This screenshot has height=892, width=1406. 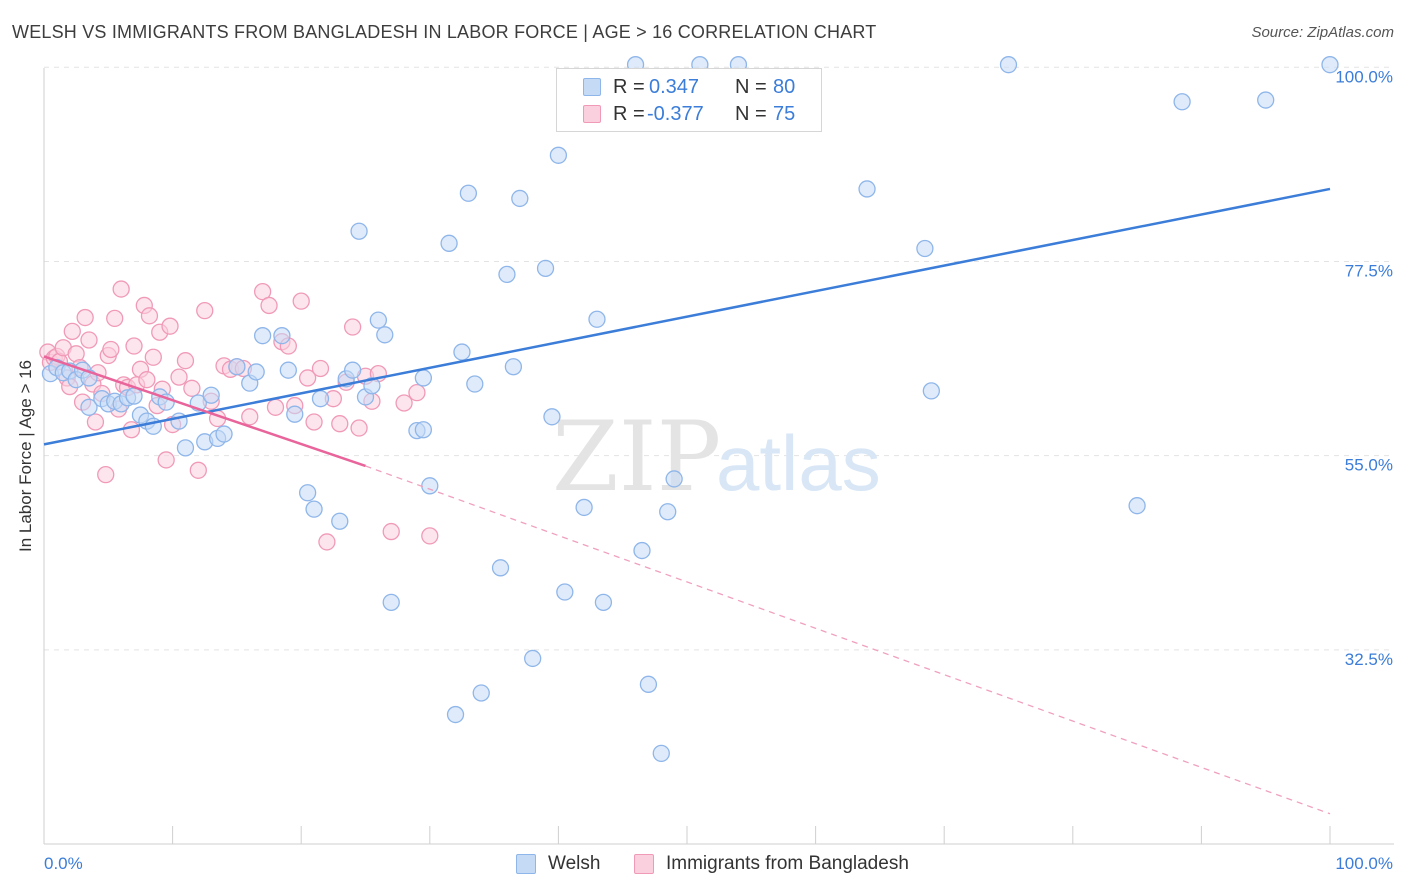 I want to click on welsh-legend-swatch, so click(x=526, y=864).